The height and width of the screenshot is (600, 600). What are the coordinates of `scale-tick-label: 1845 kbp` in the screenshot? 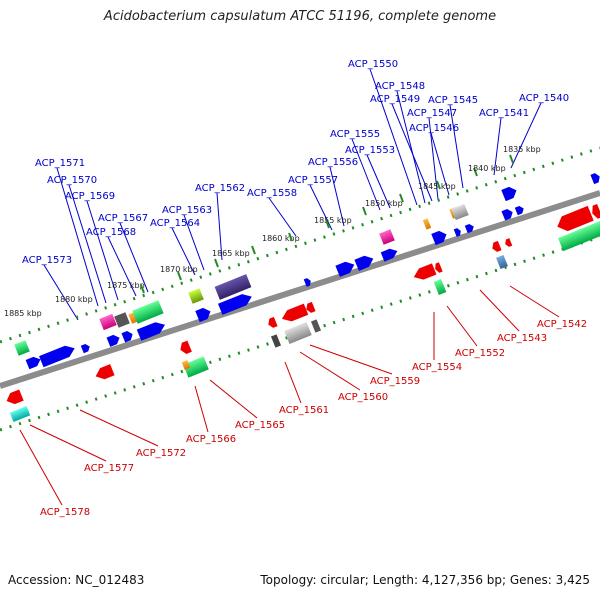 It's located at (437, 186).